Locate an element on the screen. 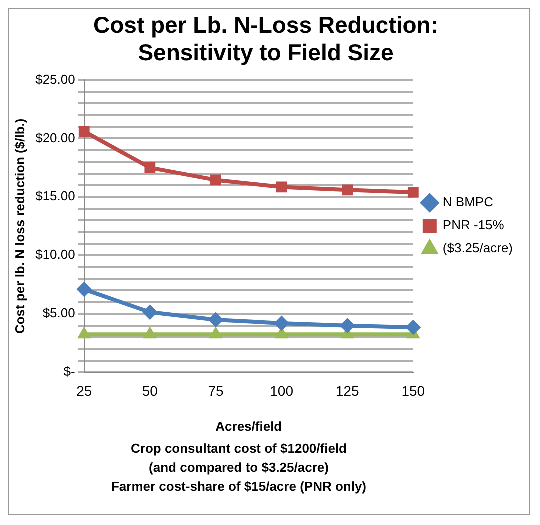 The image size is (540, 525). legend-label: ($3.25/acre) is located at coordinates (478, 248).